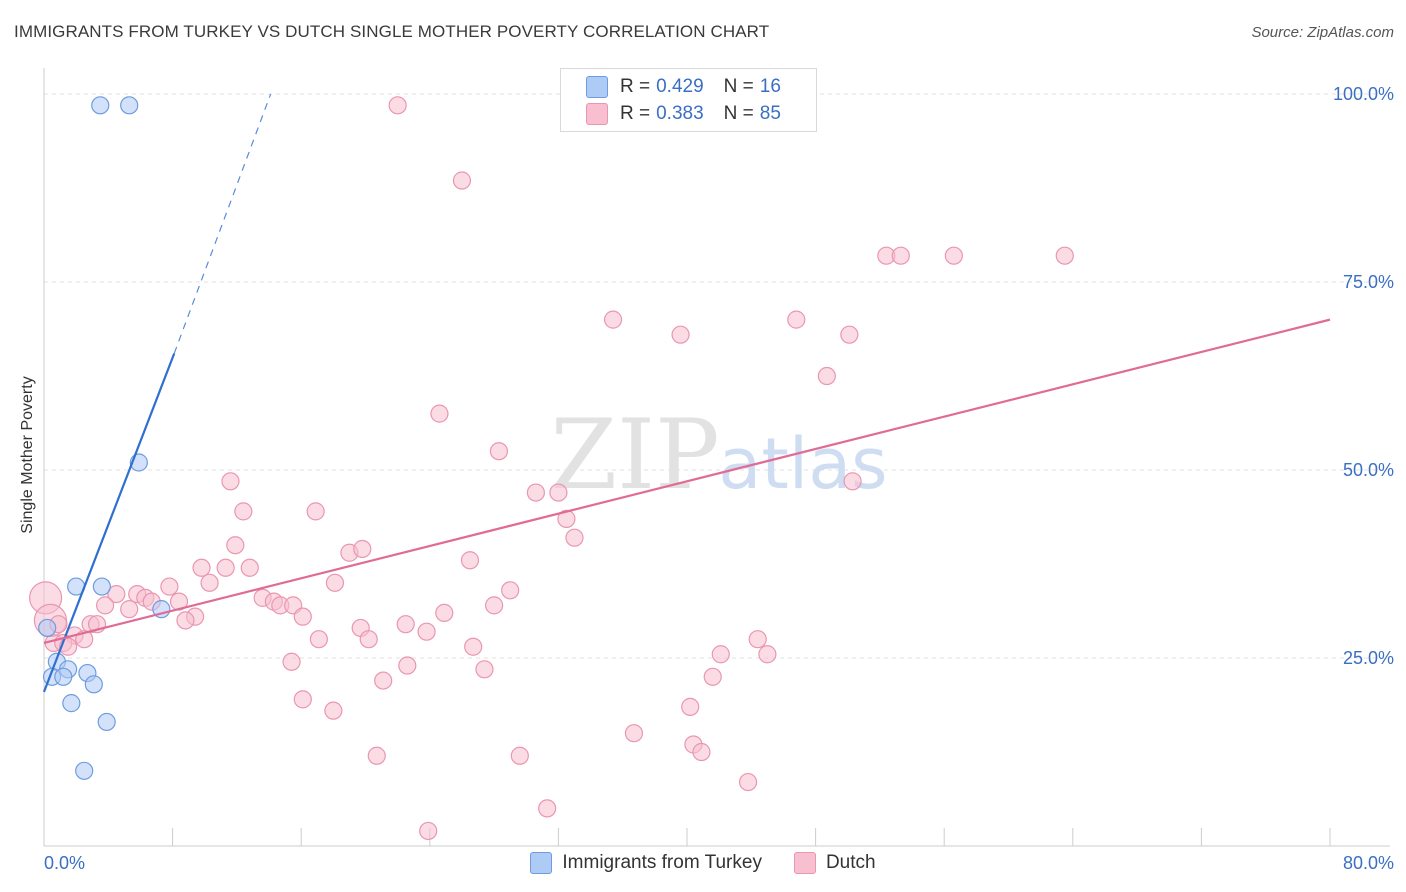  What do you see at coordinates (738, 86) in the screenshot?
I see `n-label: N =` at bounding box center [738, 86].